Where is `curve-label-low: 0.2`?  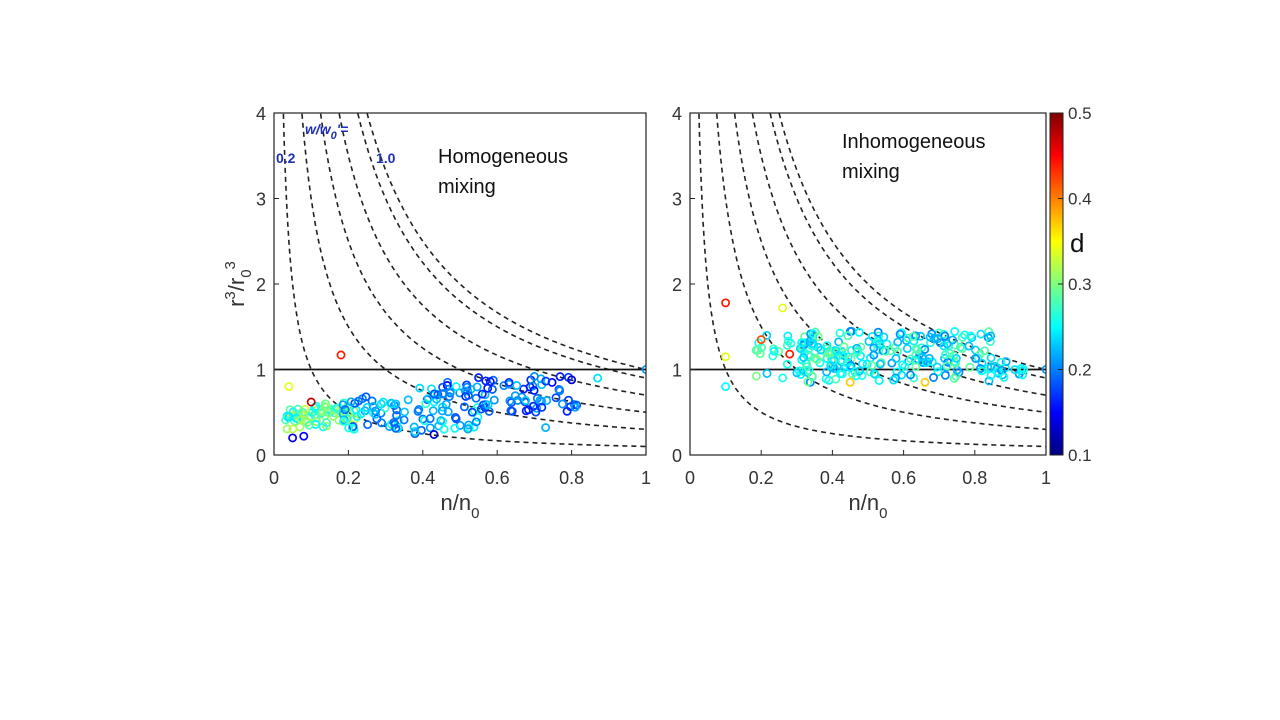 curve-label-low: 0.2 is located at coordinates (286, 158).